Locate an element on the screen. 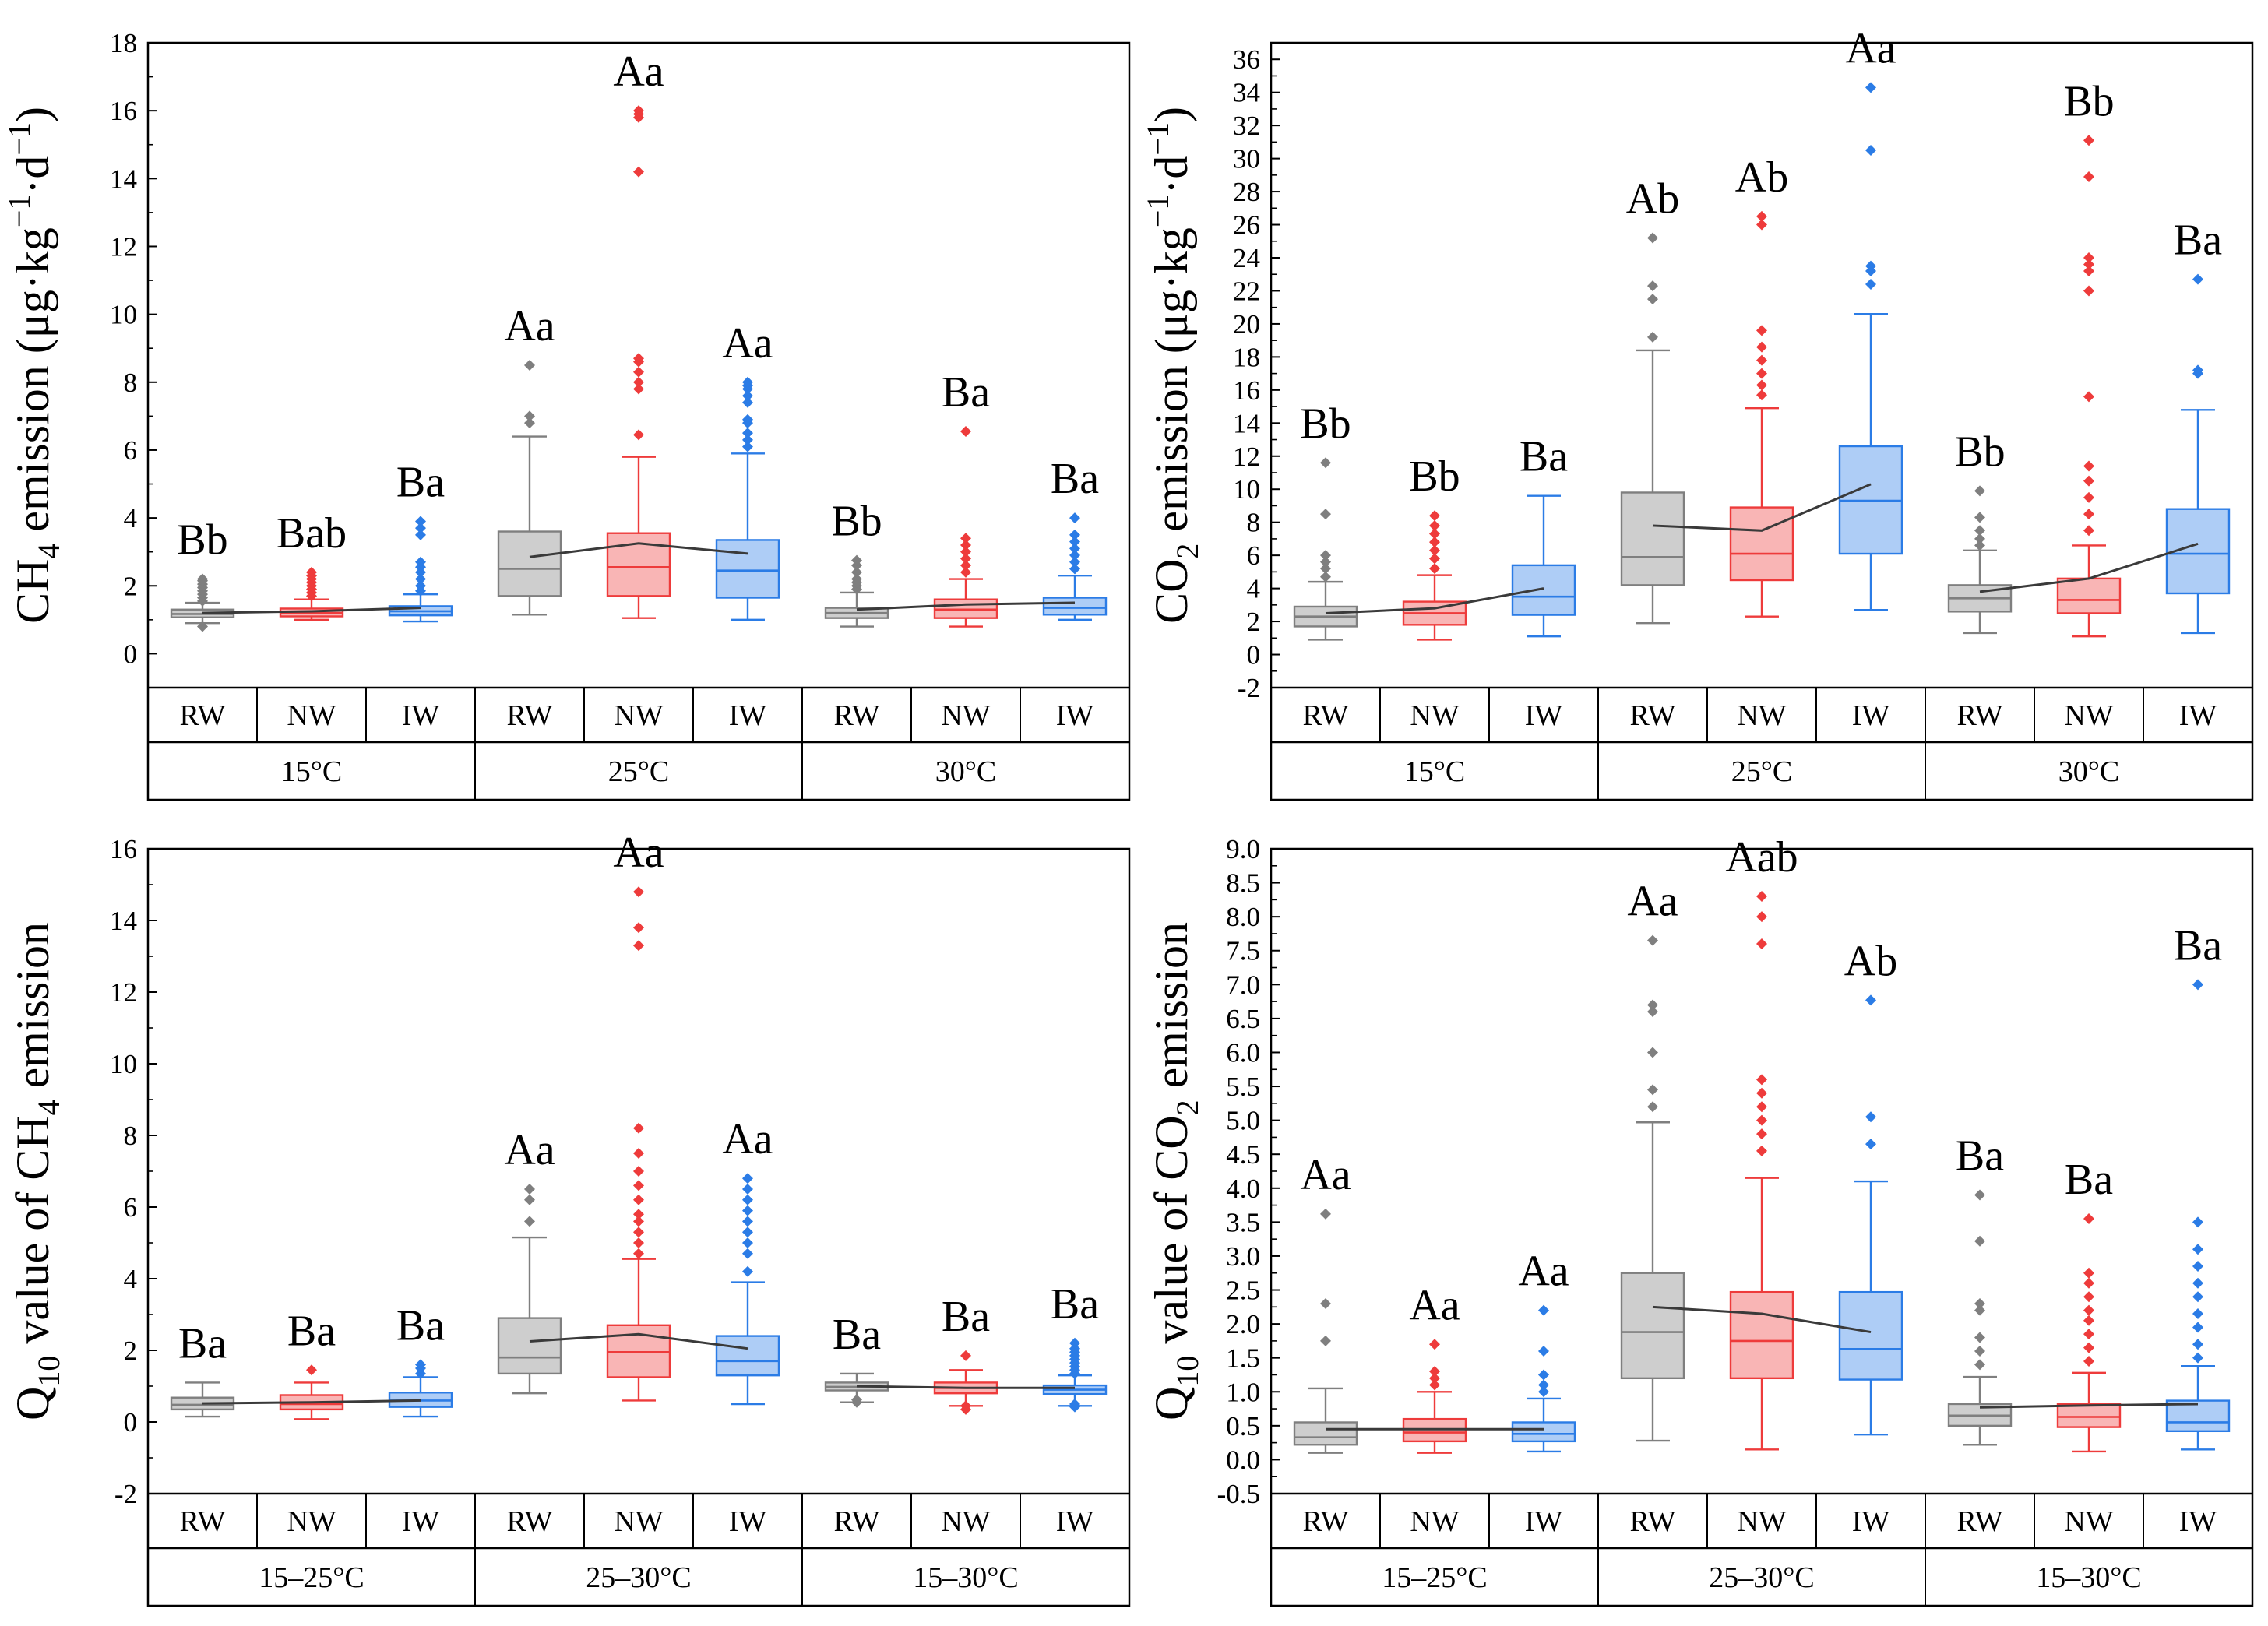 Image resolution: width=2268 pixels, height=1626 pixels. y-tick-label: 3.0 is located at coordinates (1243, 1256).